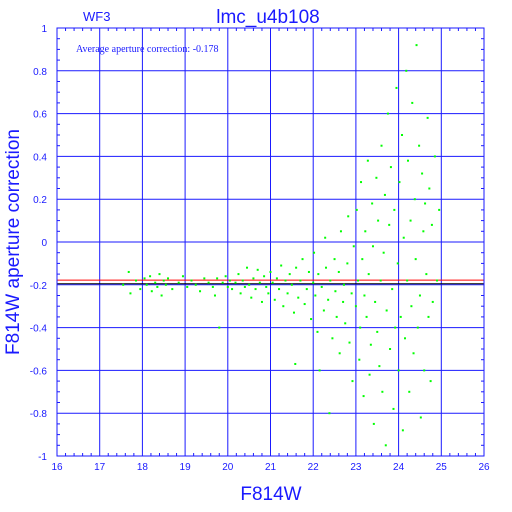  I want to click on y-tick-label: -0.2, so click(39, 286).